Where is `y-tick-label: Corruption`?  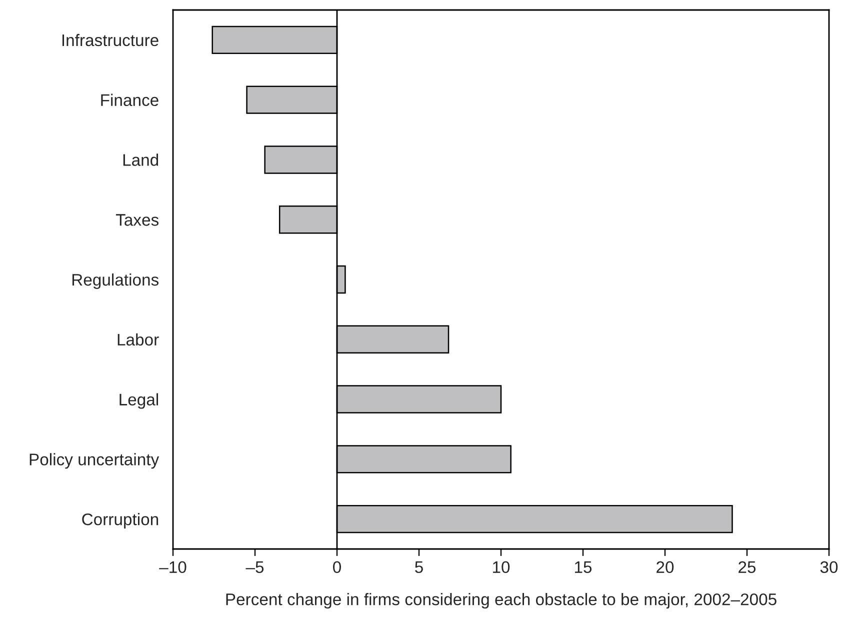
y-tick-label: Corruption is located at coordinates (120, 521).